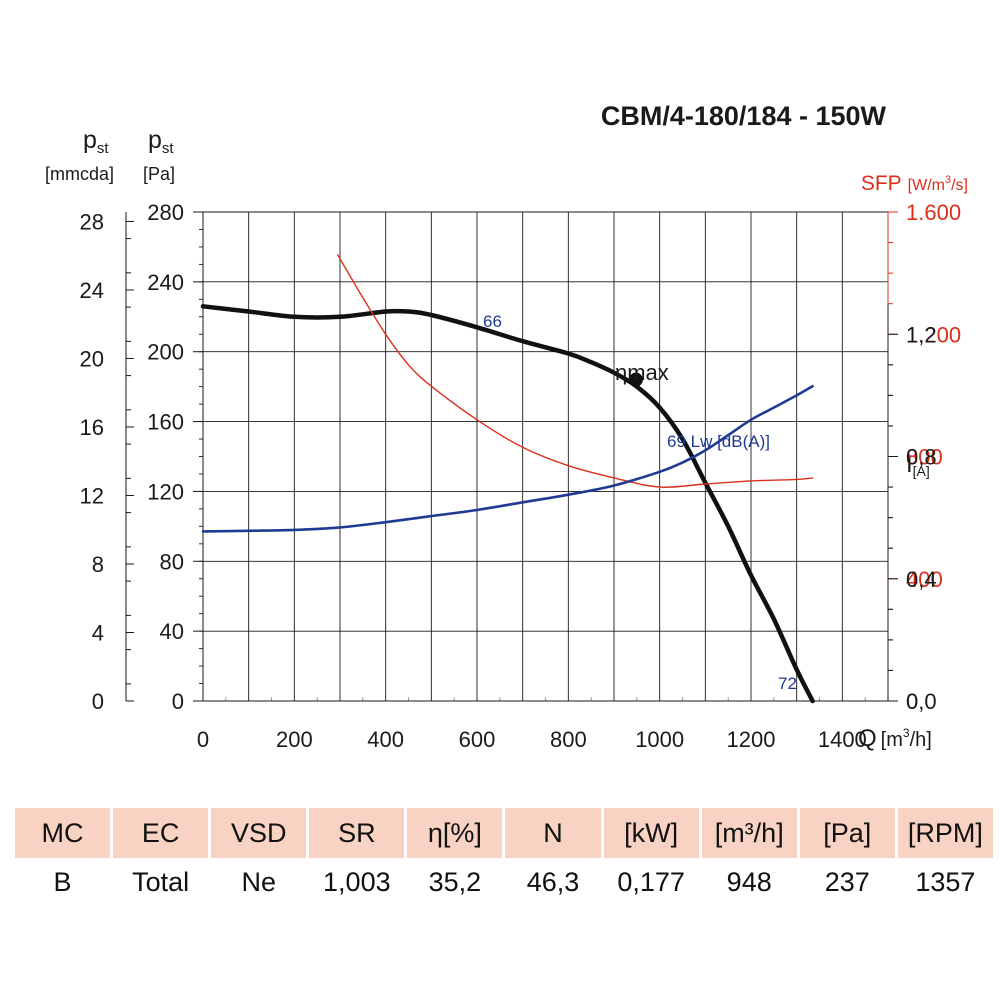 The image size is (1000, 1000). I want to click on left-outer-axis-symbol: pst, so click(96, 141).